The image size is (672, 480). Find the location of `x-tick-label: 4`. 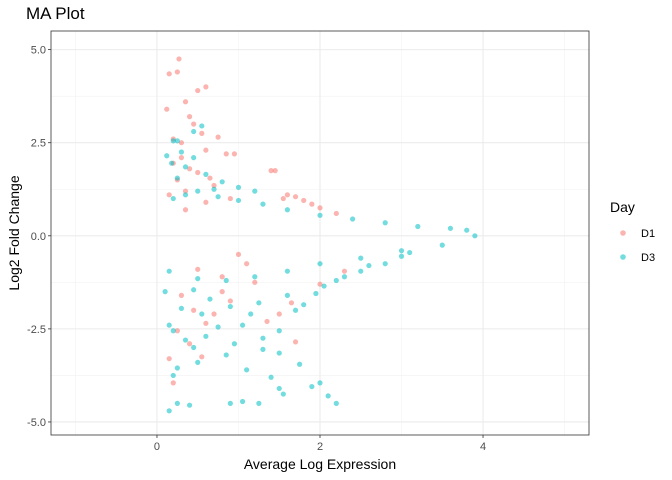

x-tick-label: 4 is located at coordinates (483, 447).